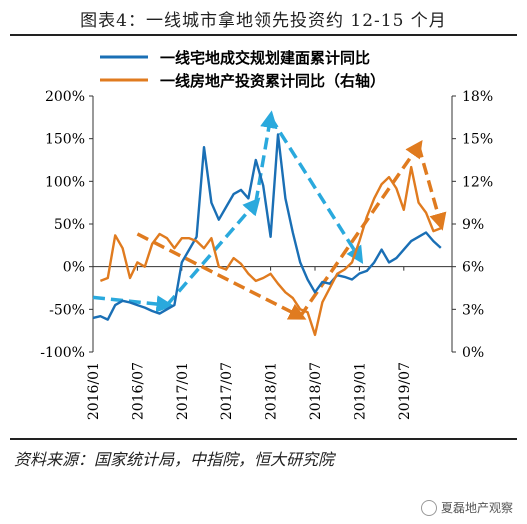  What do you see at coordinates (263, 439) in the screenshot?
I see `source-rule` at bounding box center [263, 439].